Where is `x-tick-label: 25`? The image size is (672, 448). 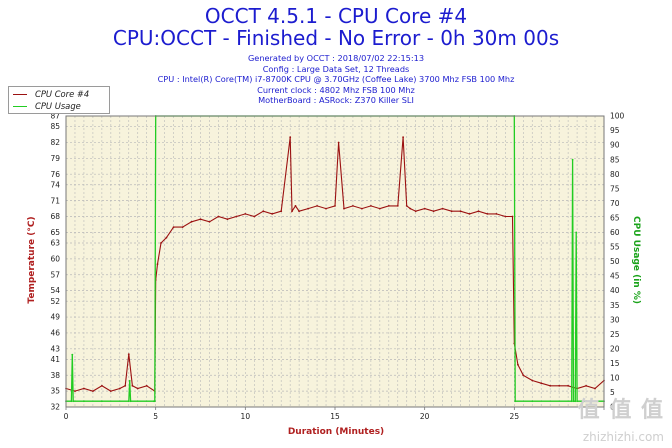 x-tick-label: 25 is located at coordinates (515, 416).